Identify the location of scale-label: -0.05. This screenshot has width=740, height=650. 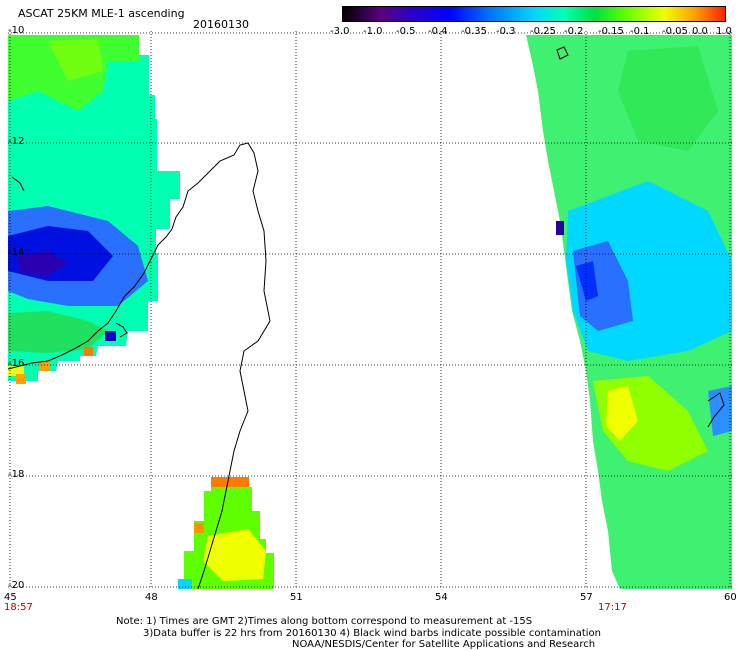
(675, 31).